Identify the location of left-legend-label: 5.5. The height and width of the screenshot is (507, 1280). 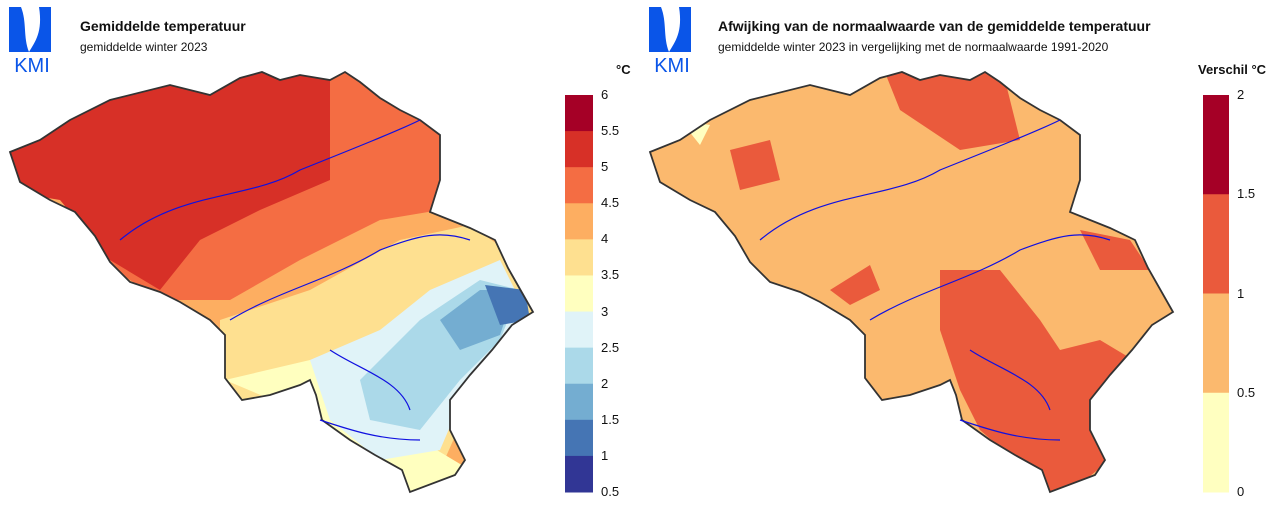
(610, 131).